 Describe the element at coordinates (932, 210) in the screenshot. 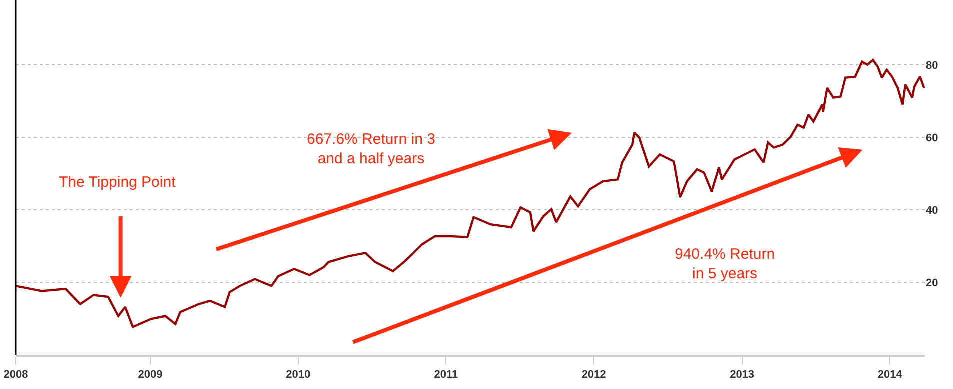

I see `y-tick-label: 40` at that location.